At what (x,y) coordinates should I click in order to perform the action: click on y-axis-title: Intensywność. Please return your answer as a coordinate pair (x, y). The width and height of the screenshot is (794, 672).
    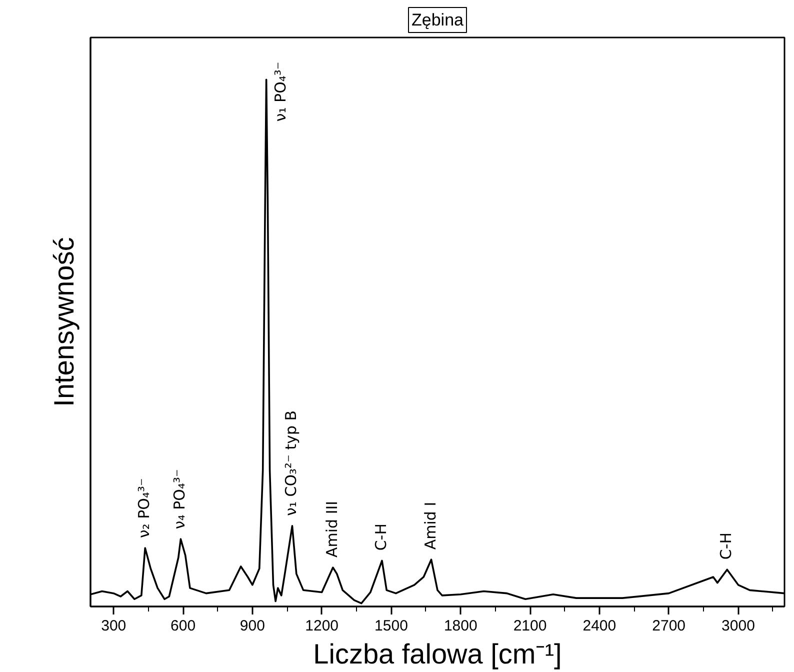
    Looking at the image, I should click on (64, 322).